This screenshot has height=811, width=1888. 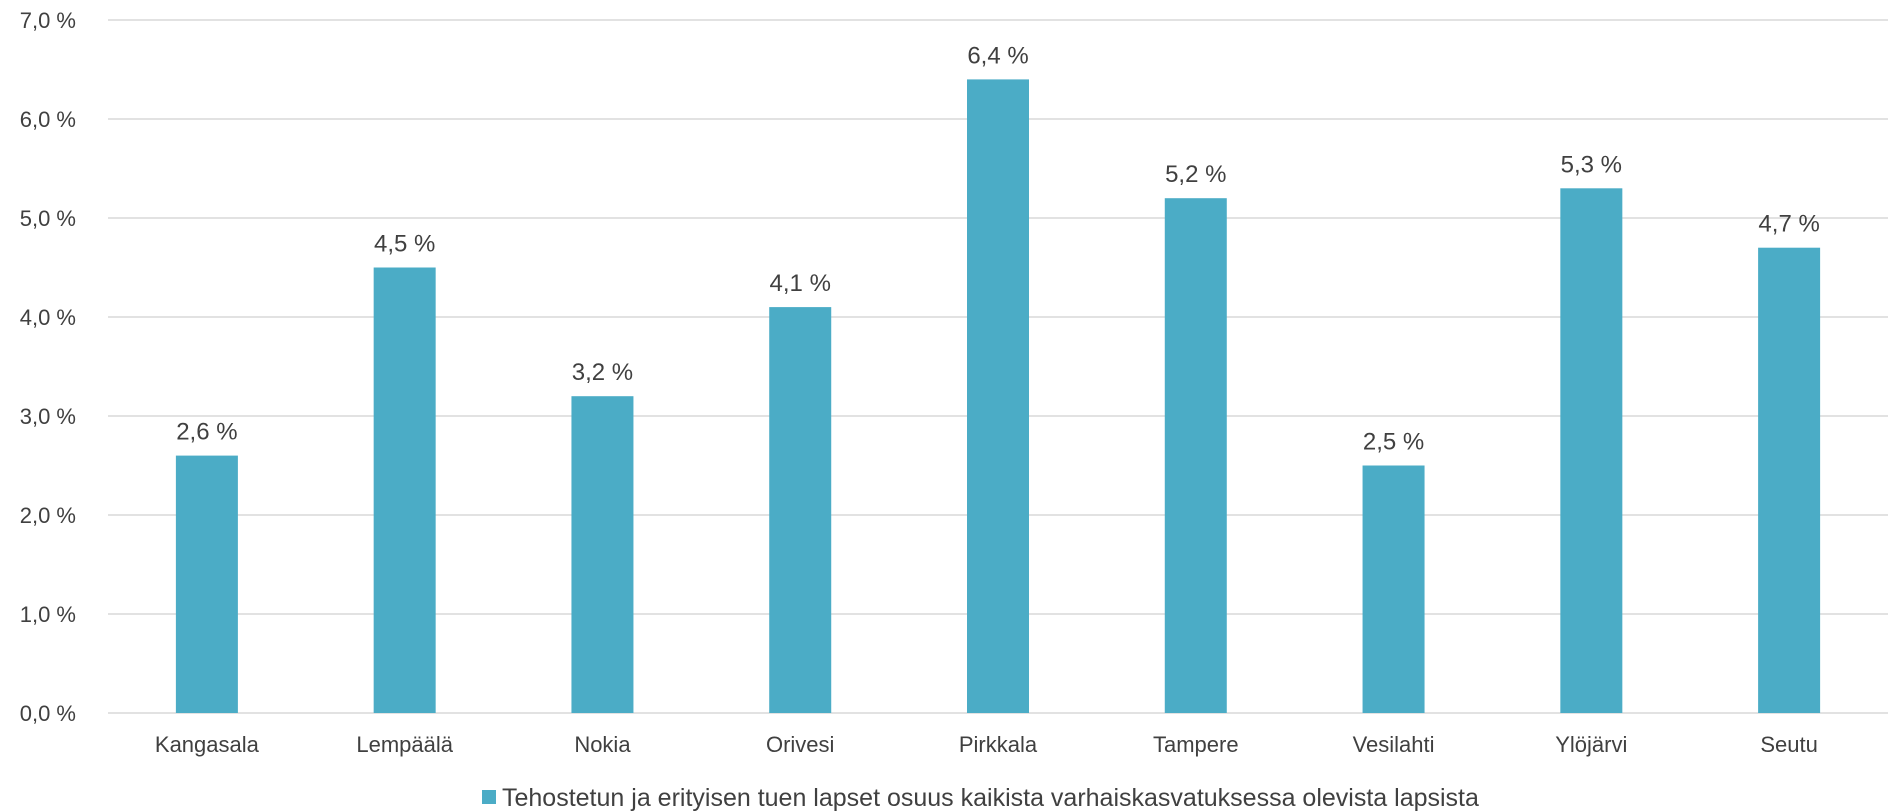 I want to click on category-label: Kangasala, so click(x=207, y=744).